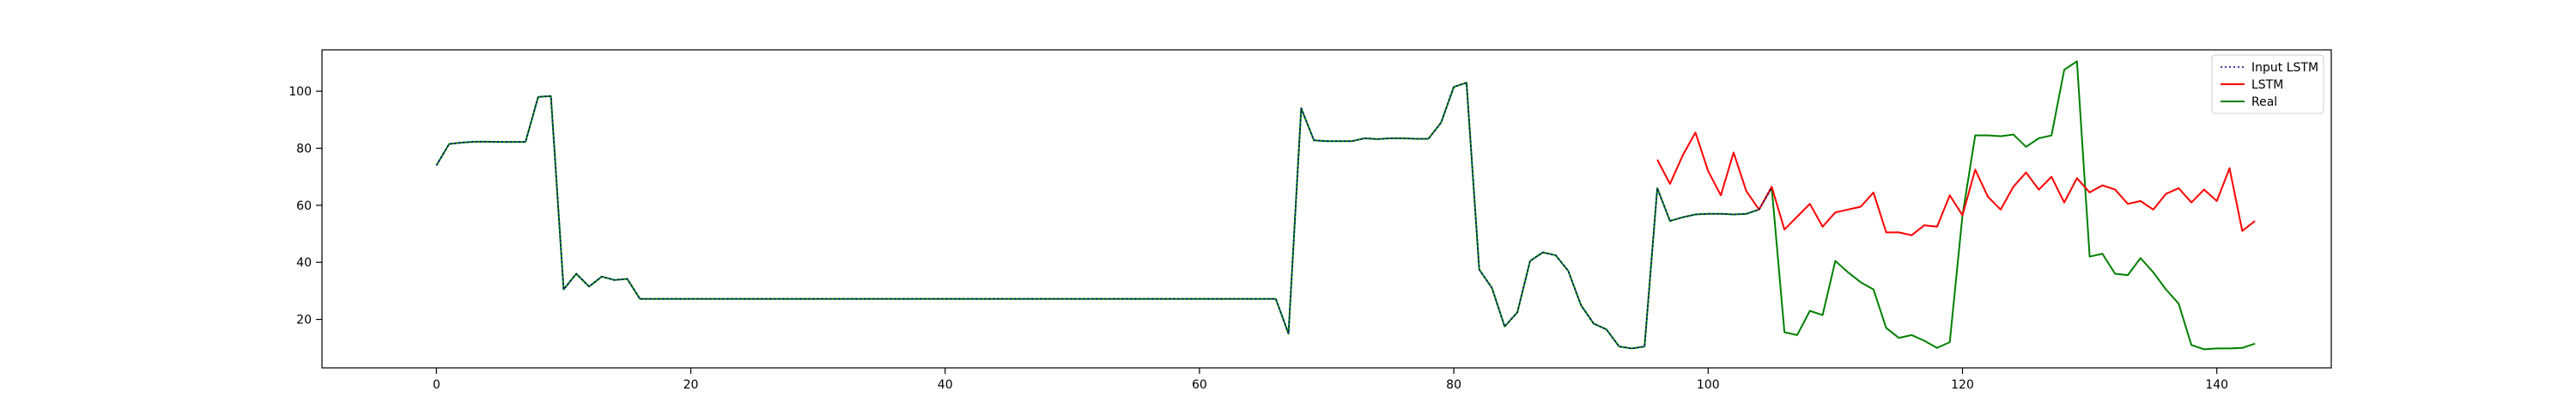  Describe the element at coordinates (691, 385) in the screenshot. I see `x-tick-label: 20` at that location.